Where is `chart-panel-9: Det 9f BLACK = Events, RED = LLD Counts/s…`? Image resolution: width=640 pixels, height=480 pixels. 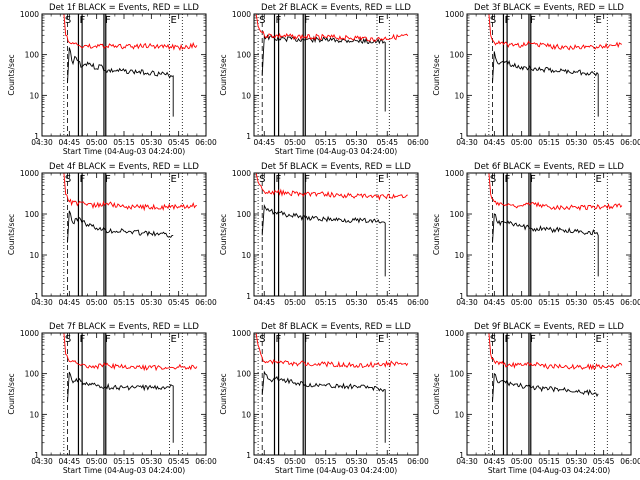
chart-panel-9: Det 9f BLACK = Events, RED = LLD Counts/s… is located at coordinates (536, 398).